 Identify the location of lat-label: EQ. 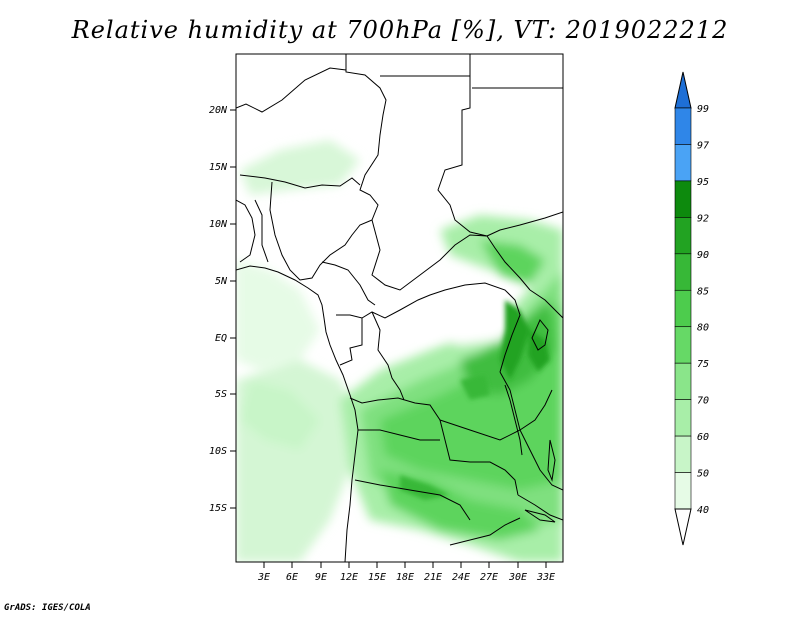
(221, 338).